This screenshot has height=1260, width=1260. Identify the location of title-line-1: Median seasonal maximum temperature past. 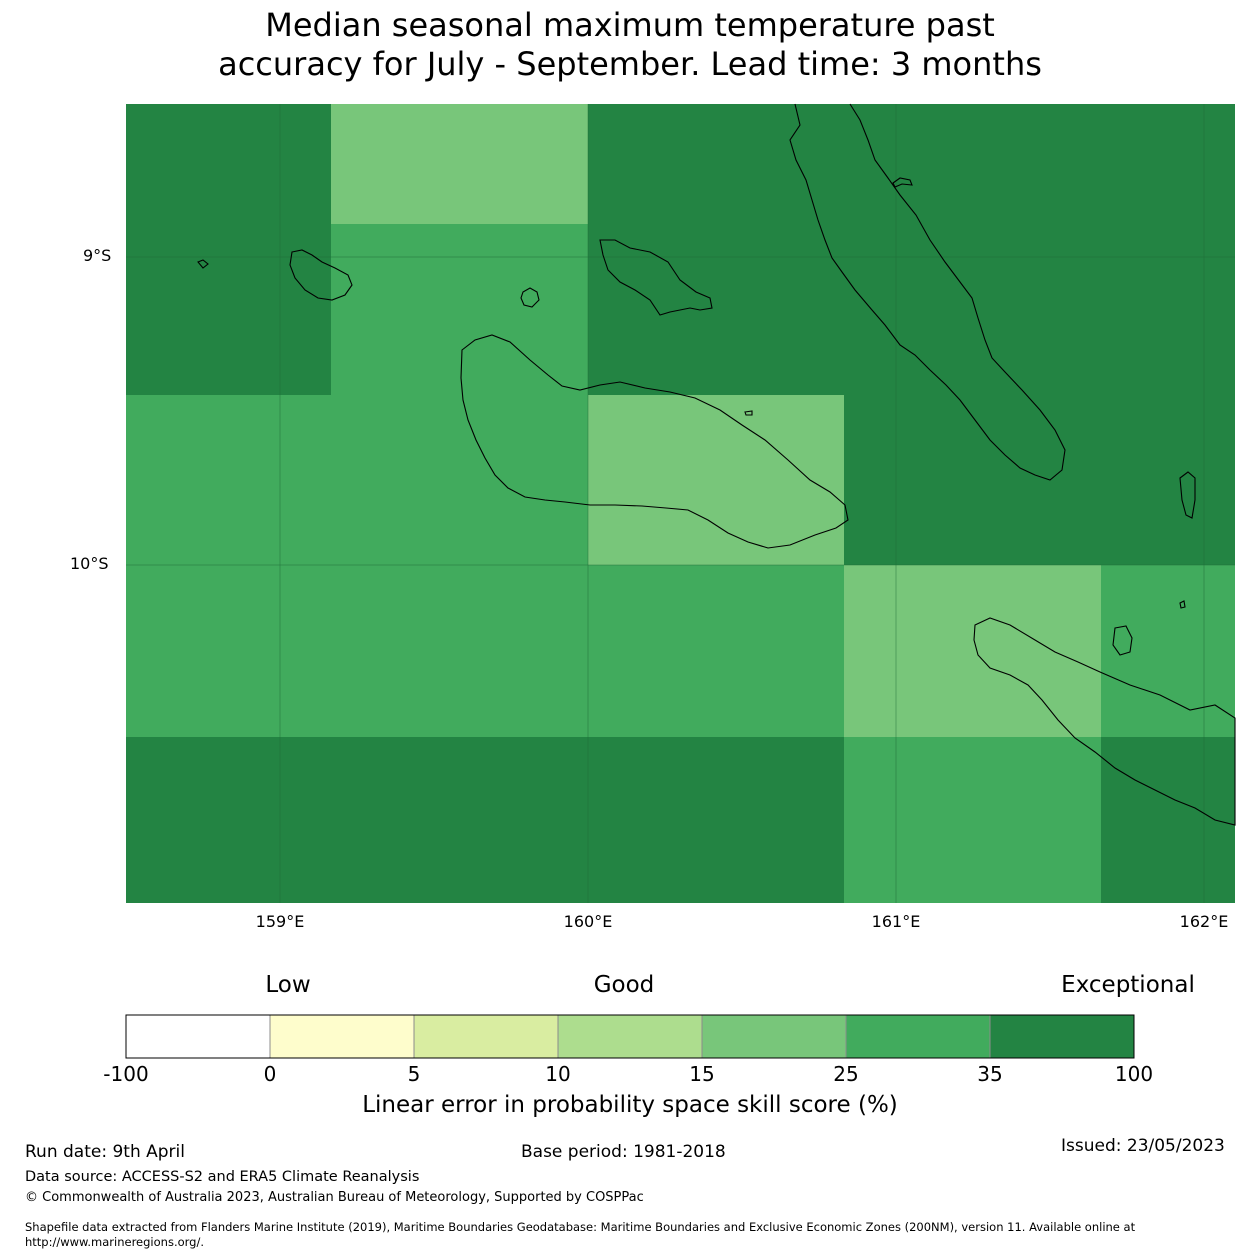
(630, 25).